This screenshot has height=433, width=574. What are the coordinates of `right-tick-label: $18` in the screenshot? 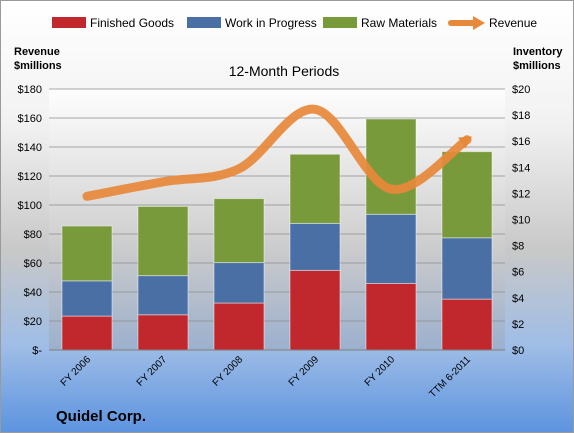 It's located at (521, 116).